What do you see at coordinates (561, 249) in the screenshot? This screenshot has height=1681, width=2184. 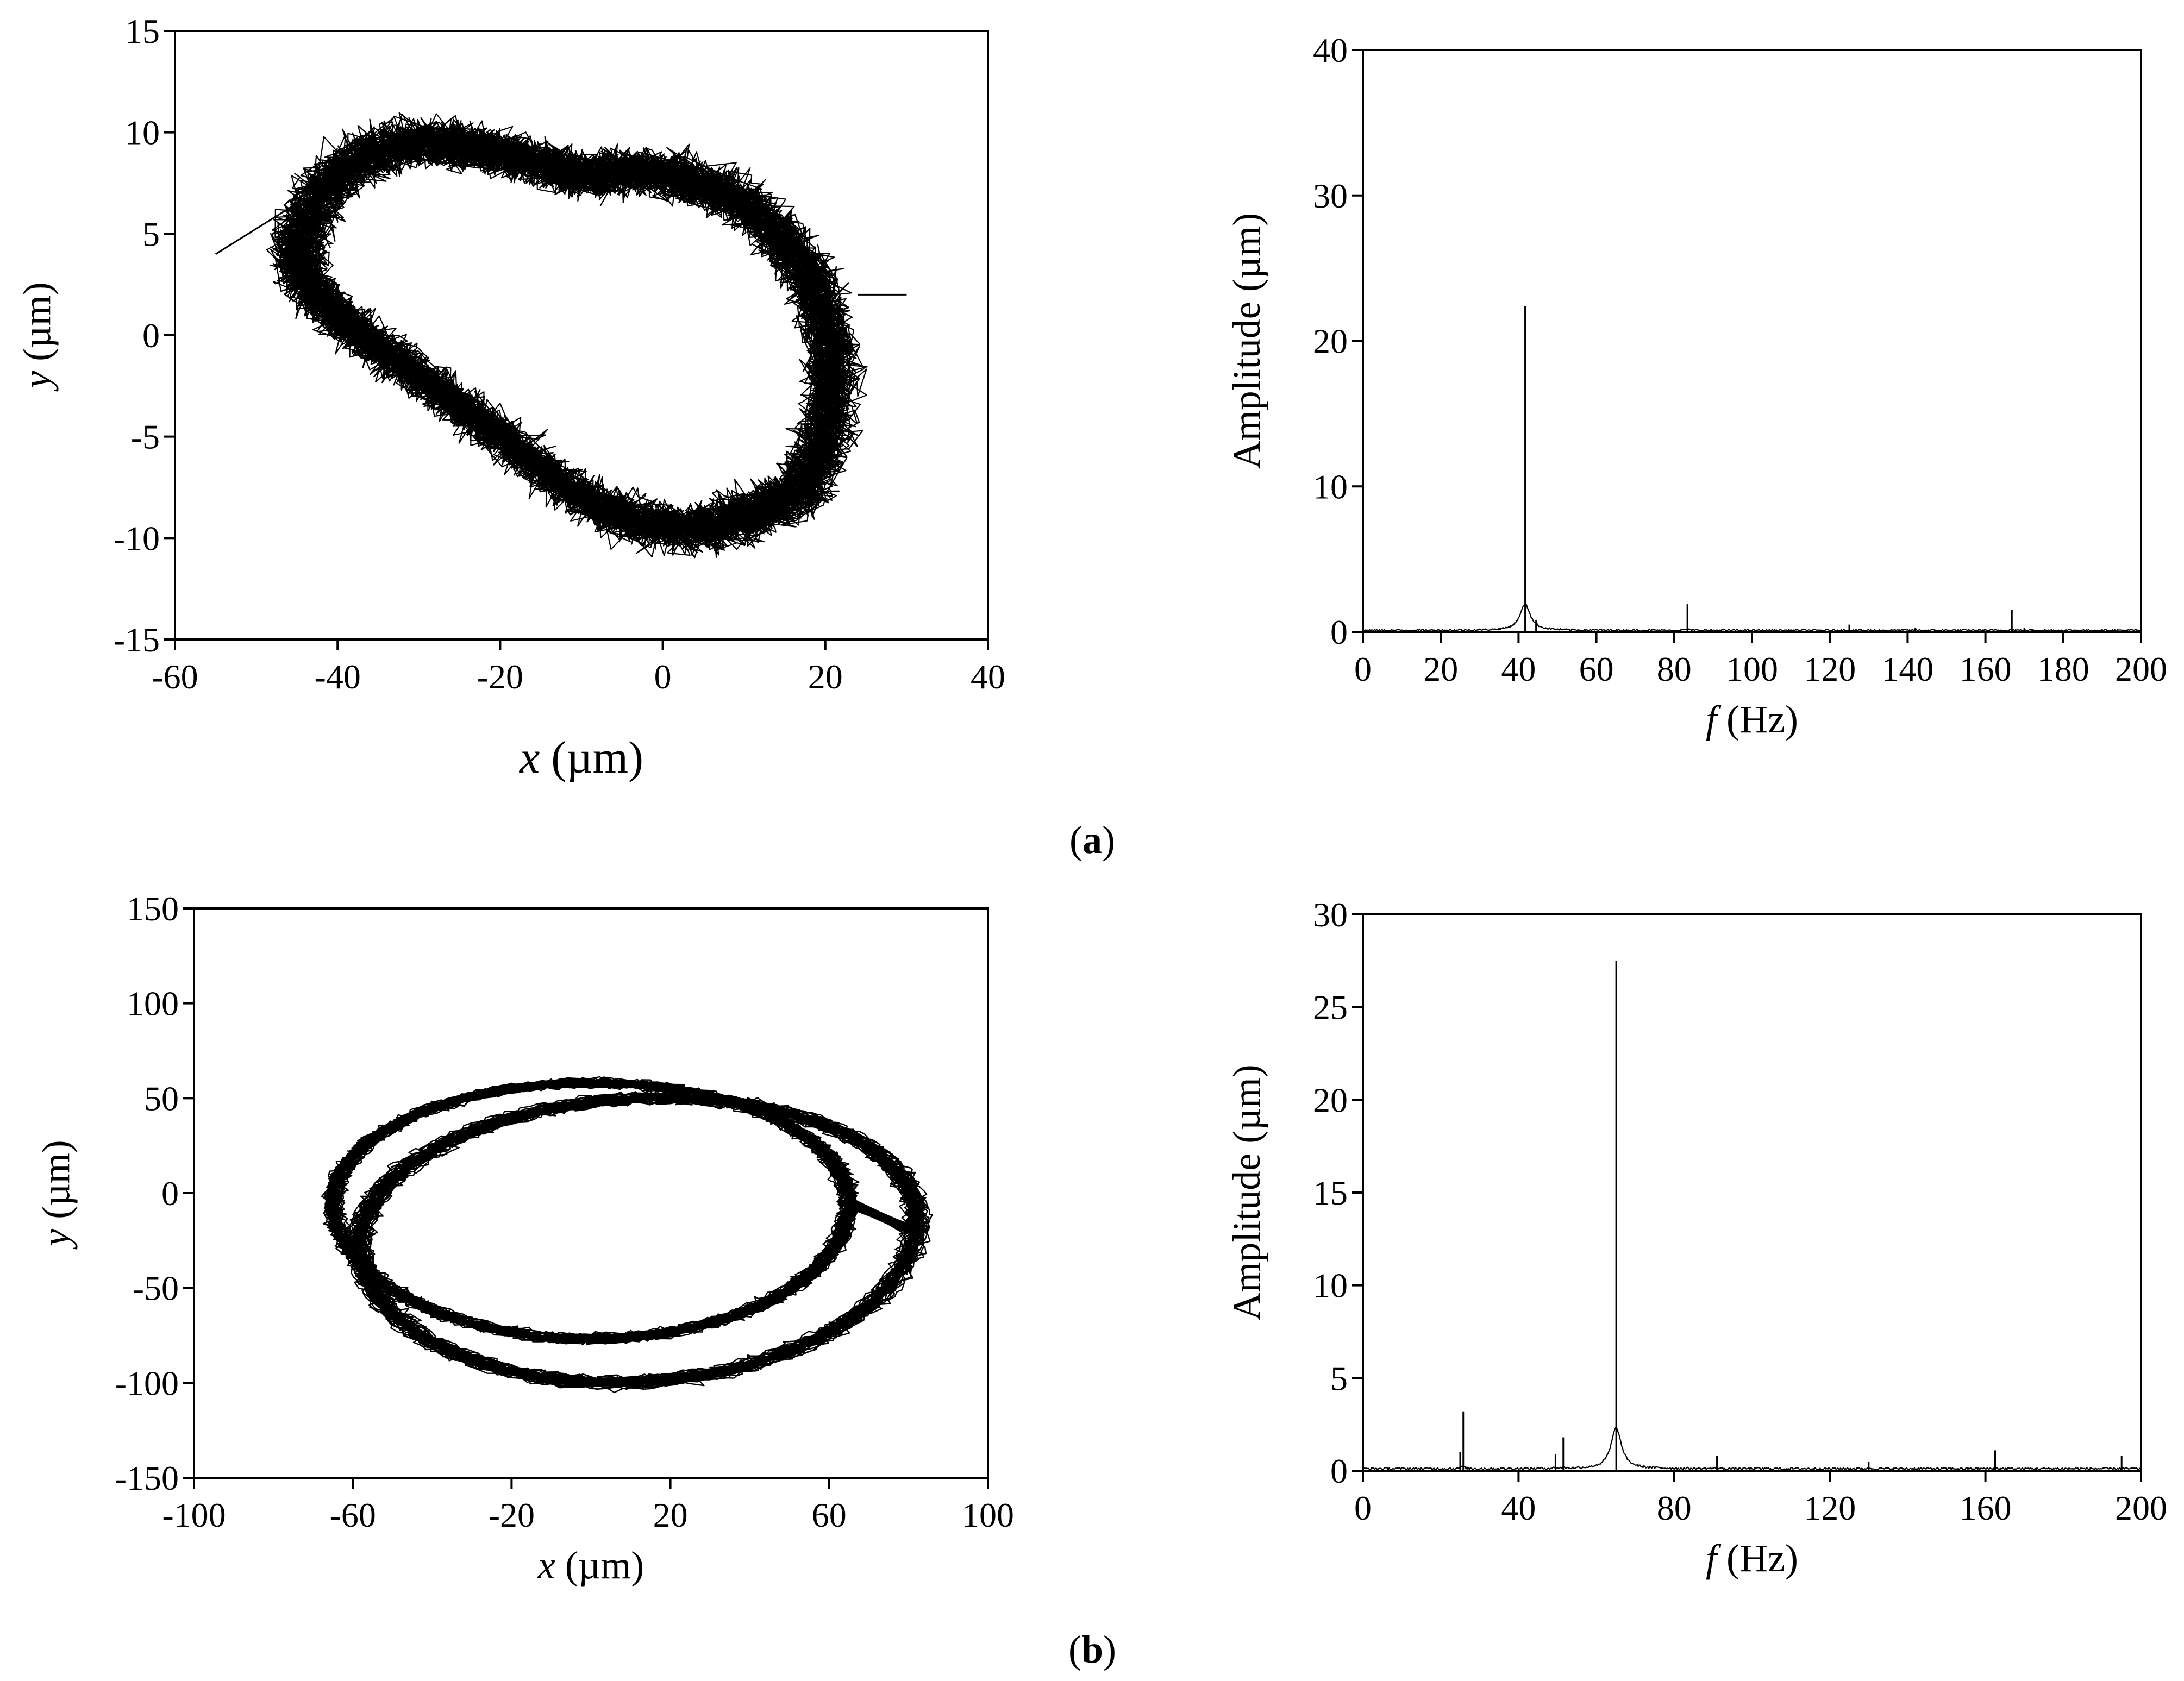 I see `orbit-outlier` at bounding box center [561, 249].